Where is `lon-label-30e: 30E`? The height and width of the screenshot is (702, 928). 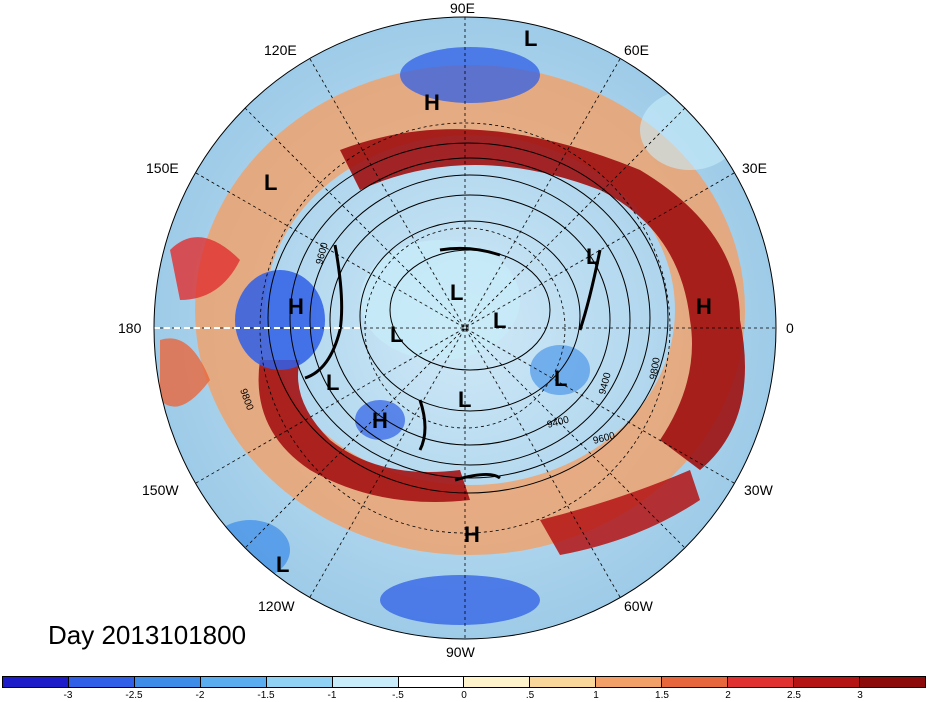 lon-label-30e: 30E is located at coordinates (754, 168).